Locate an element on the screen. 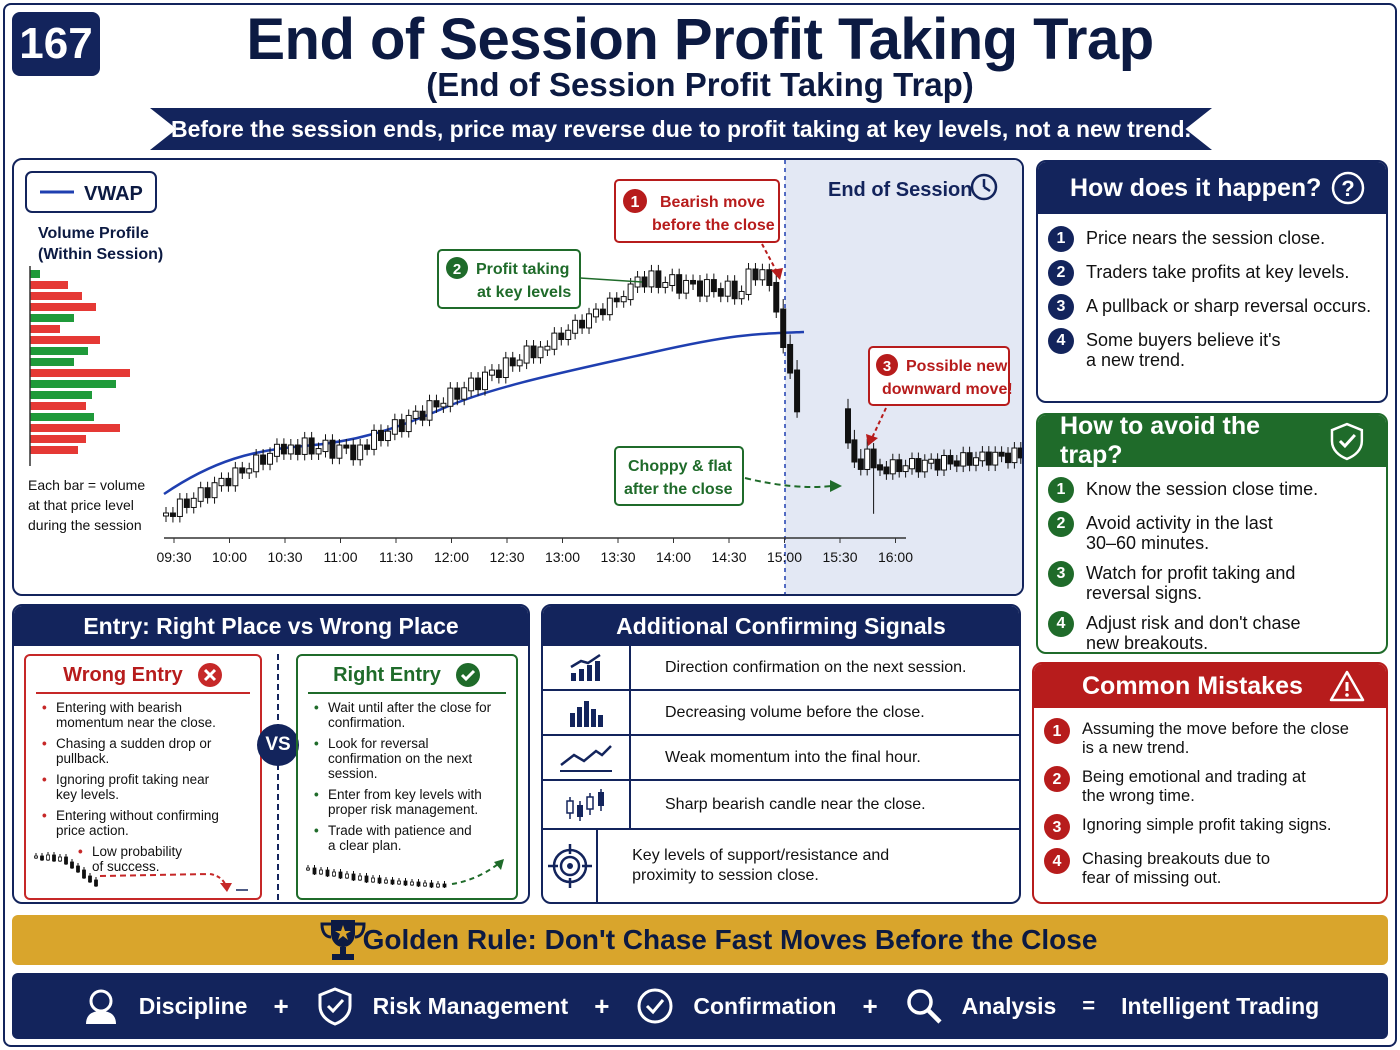  question-icon: ? is located at coordinates (1348, 188).